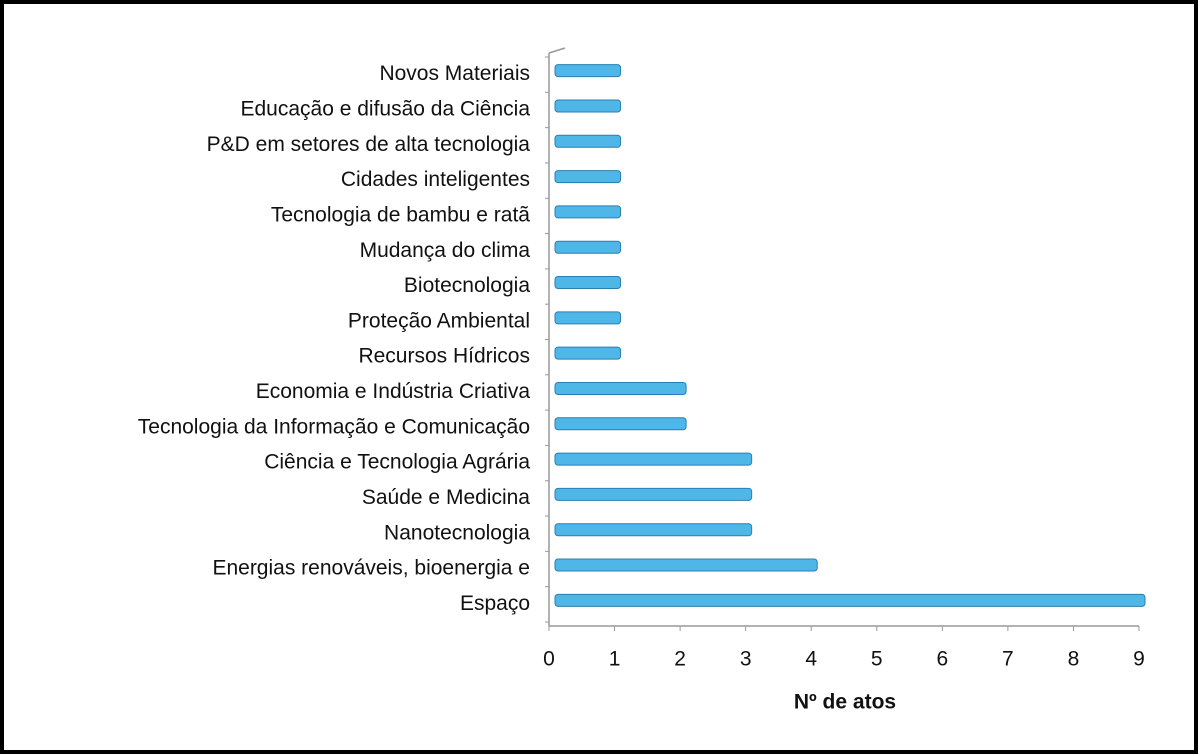 The width and height of the screenshot is (1198, 754). What do you see at coordinates (495, 603) in the screenshot?
I see `y-tick-label: Espaço` at bounding box center [495, 603].